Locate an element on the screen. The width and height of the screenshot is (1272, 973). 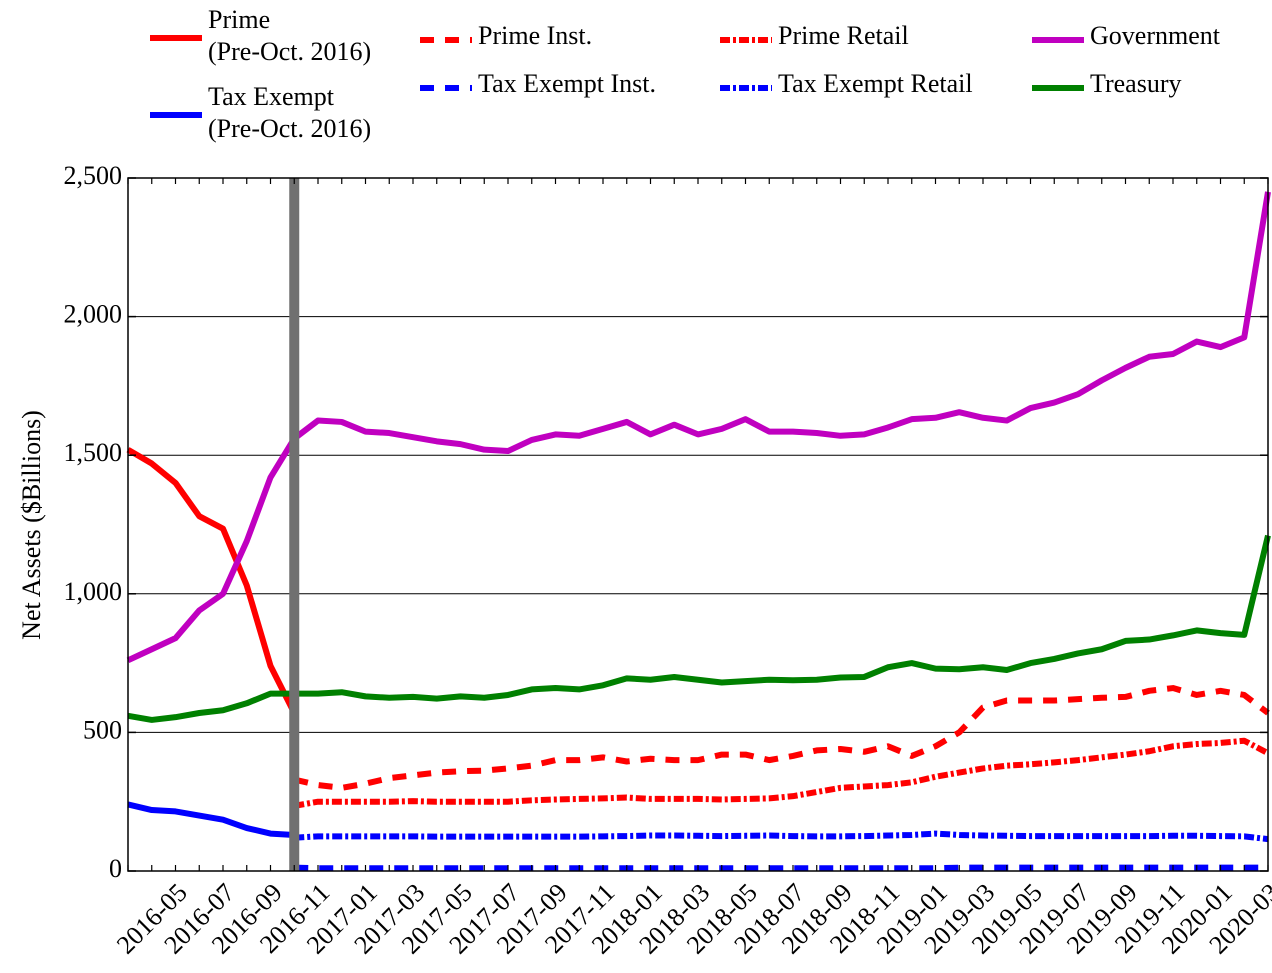
legend-label: Prime Retail is located at coordinates (843, 35).